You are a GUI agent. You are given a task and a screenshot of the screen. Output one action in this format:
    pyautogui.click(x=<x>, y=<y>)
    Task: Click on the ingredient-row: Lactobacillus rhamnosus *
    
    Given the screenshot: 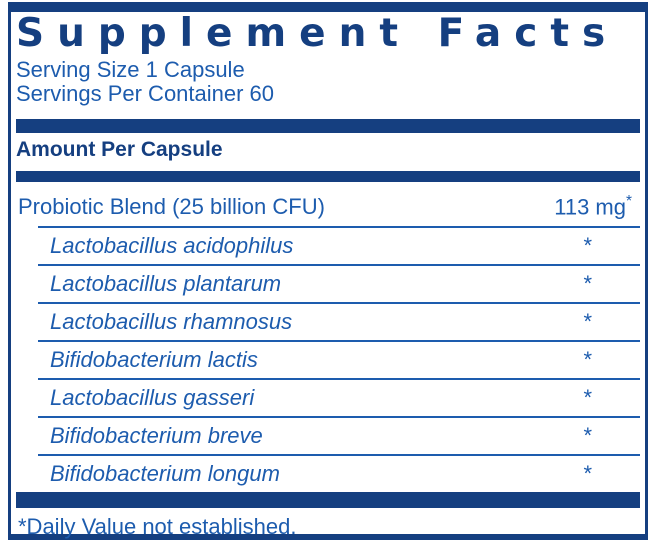 What is the action you would take?
    pyautogui.click(x=339, y=321)
    